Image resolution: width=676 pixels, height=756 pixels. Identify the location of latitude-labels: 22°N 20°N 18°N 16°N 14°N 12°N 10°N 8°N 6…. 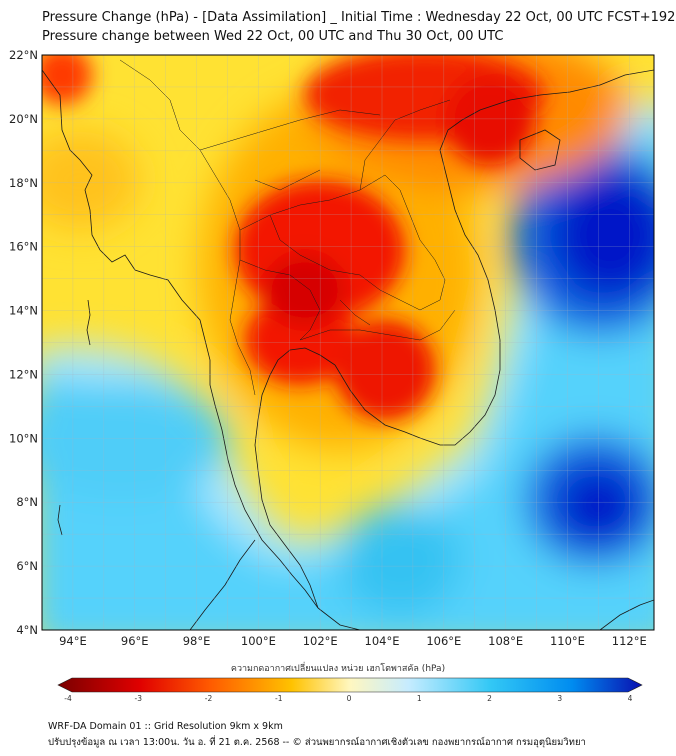
(23, 342).